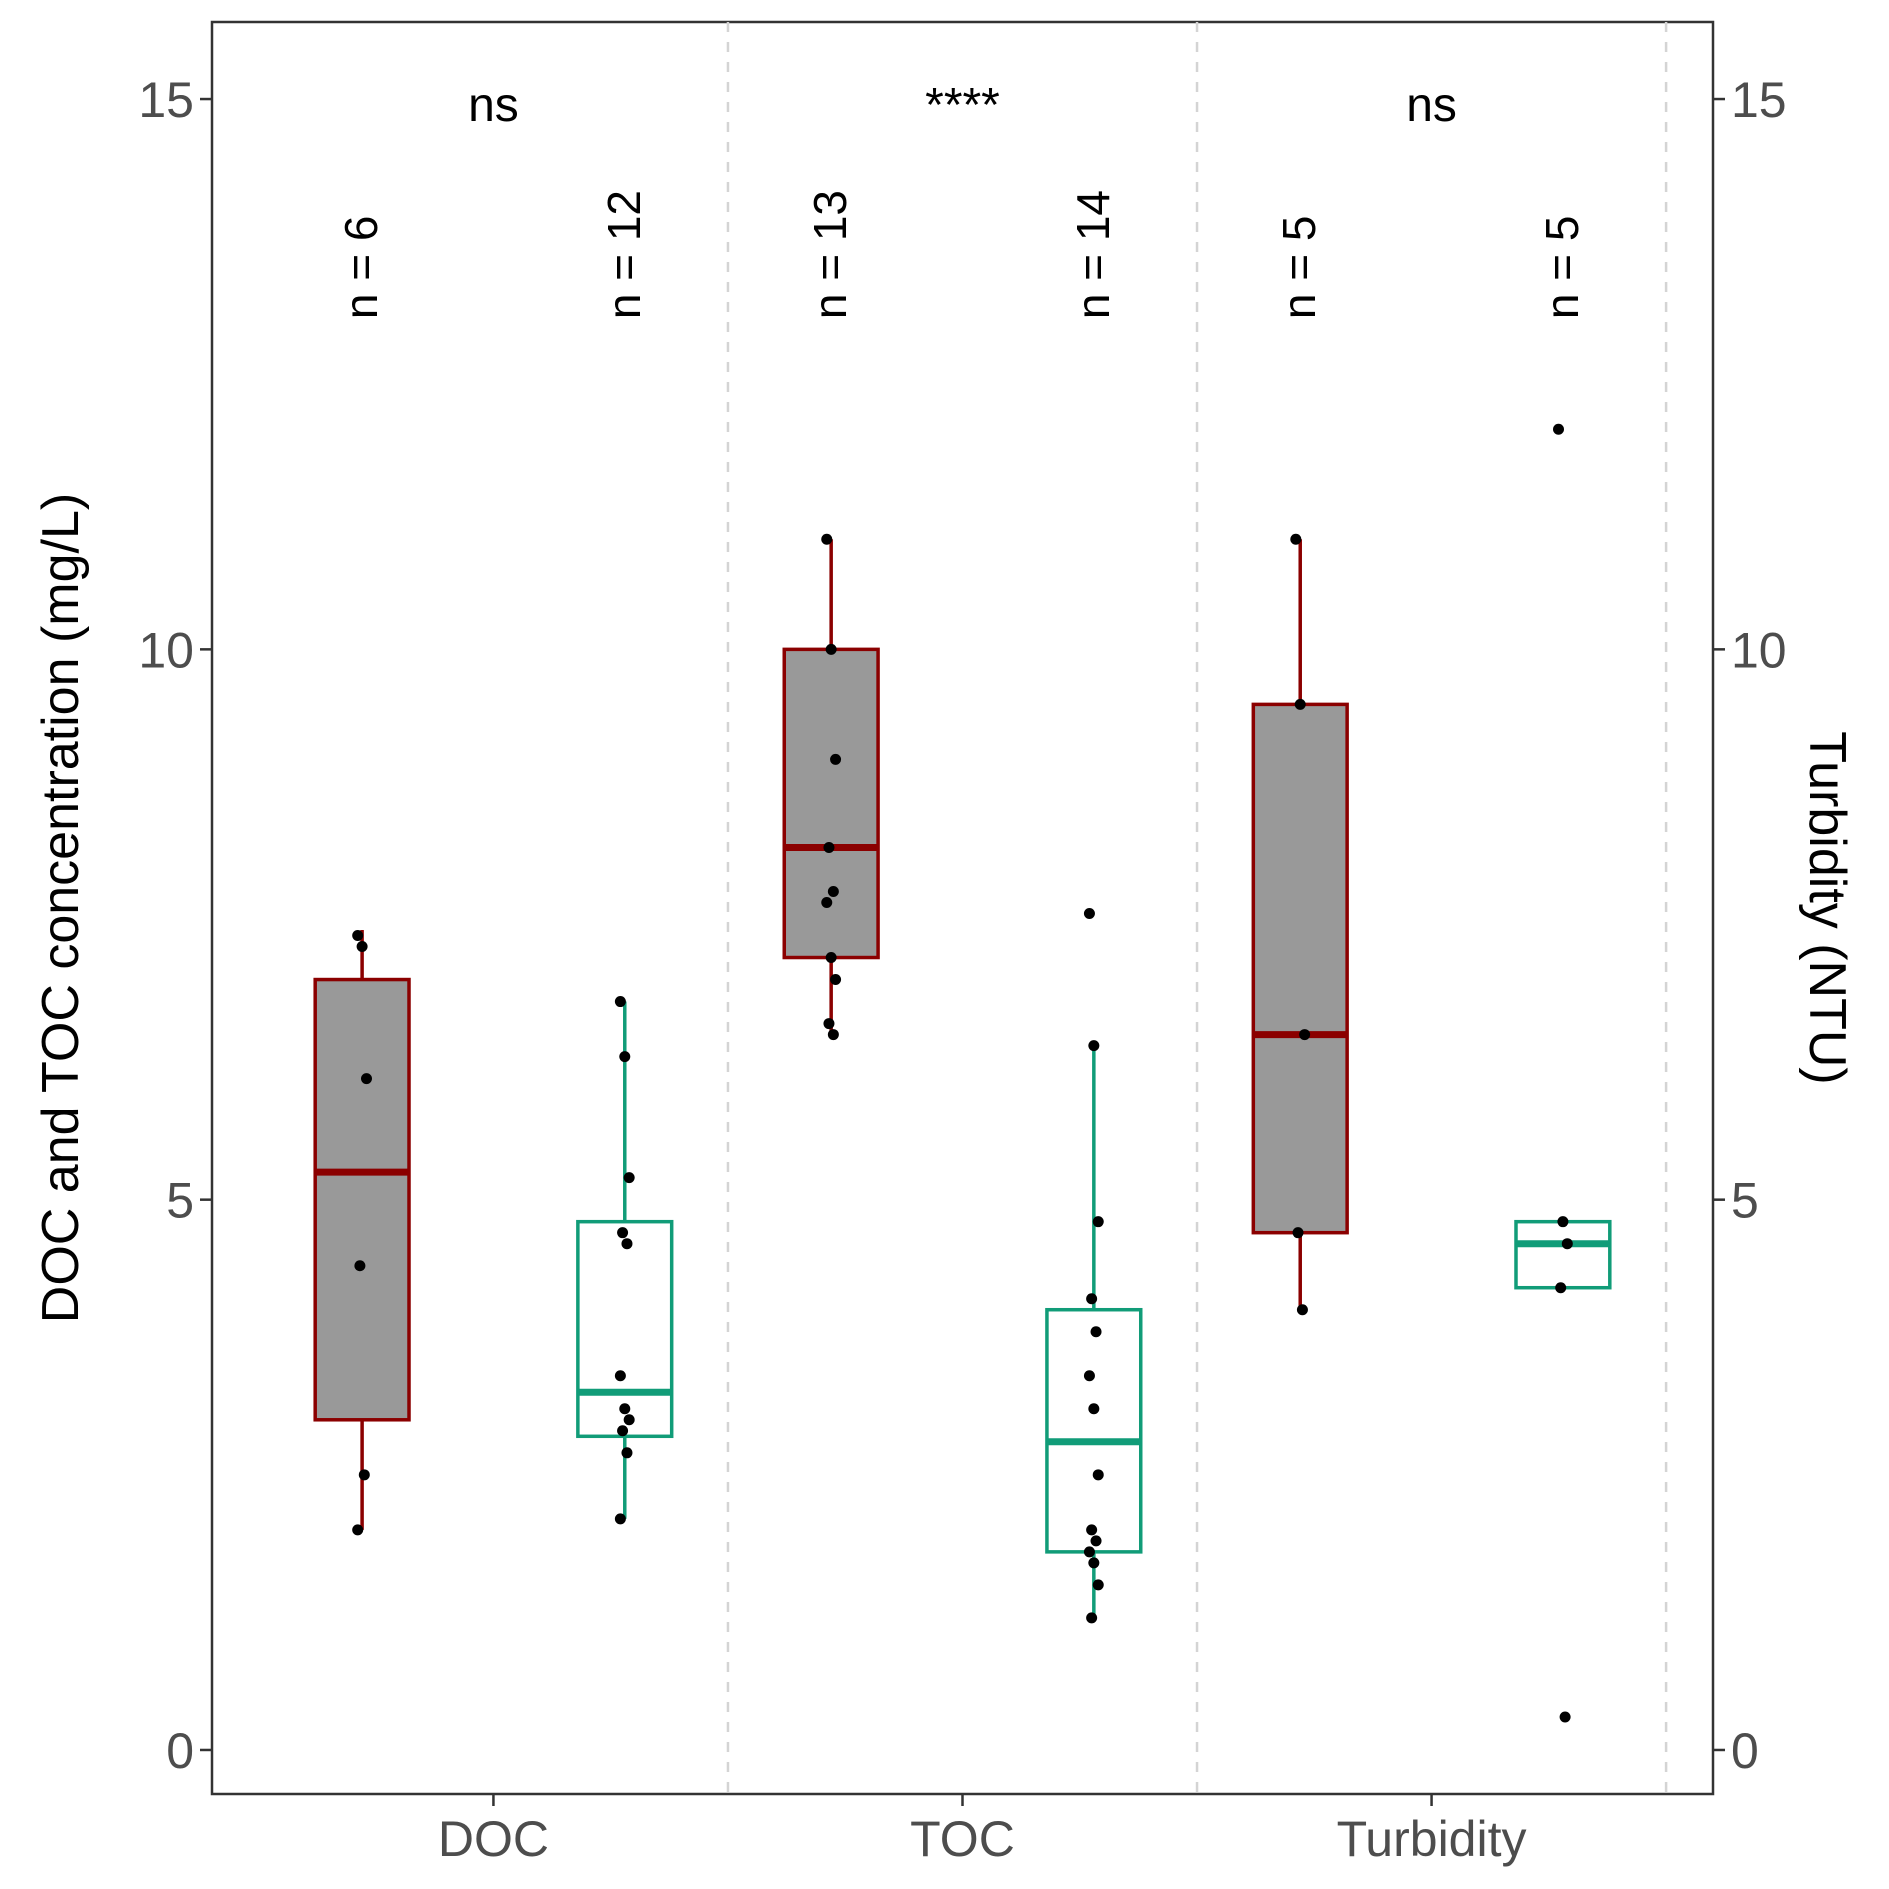 The image size is (1889, 1889). Describe the element at coordinates (180, 1751) in the screenshot. I see `y-tick-label: 0` at that location.